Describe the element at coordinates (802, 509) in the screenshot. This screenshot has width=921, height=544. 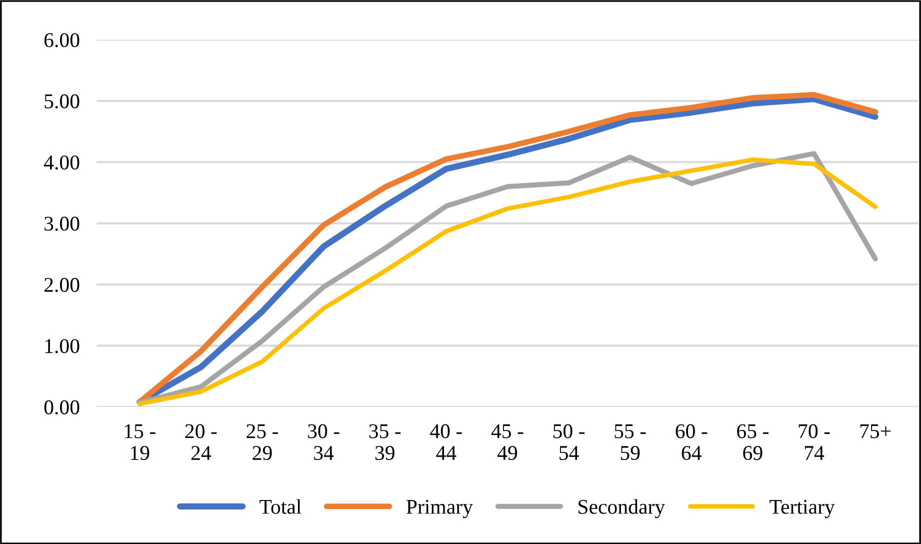
I see `legend-label: Tertiary` at that location.